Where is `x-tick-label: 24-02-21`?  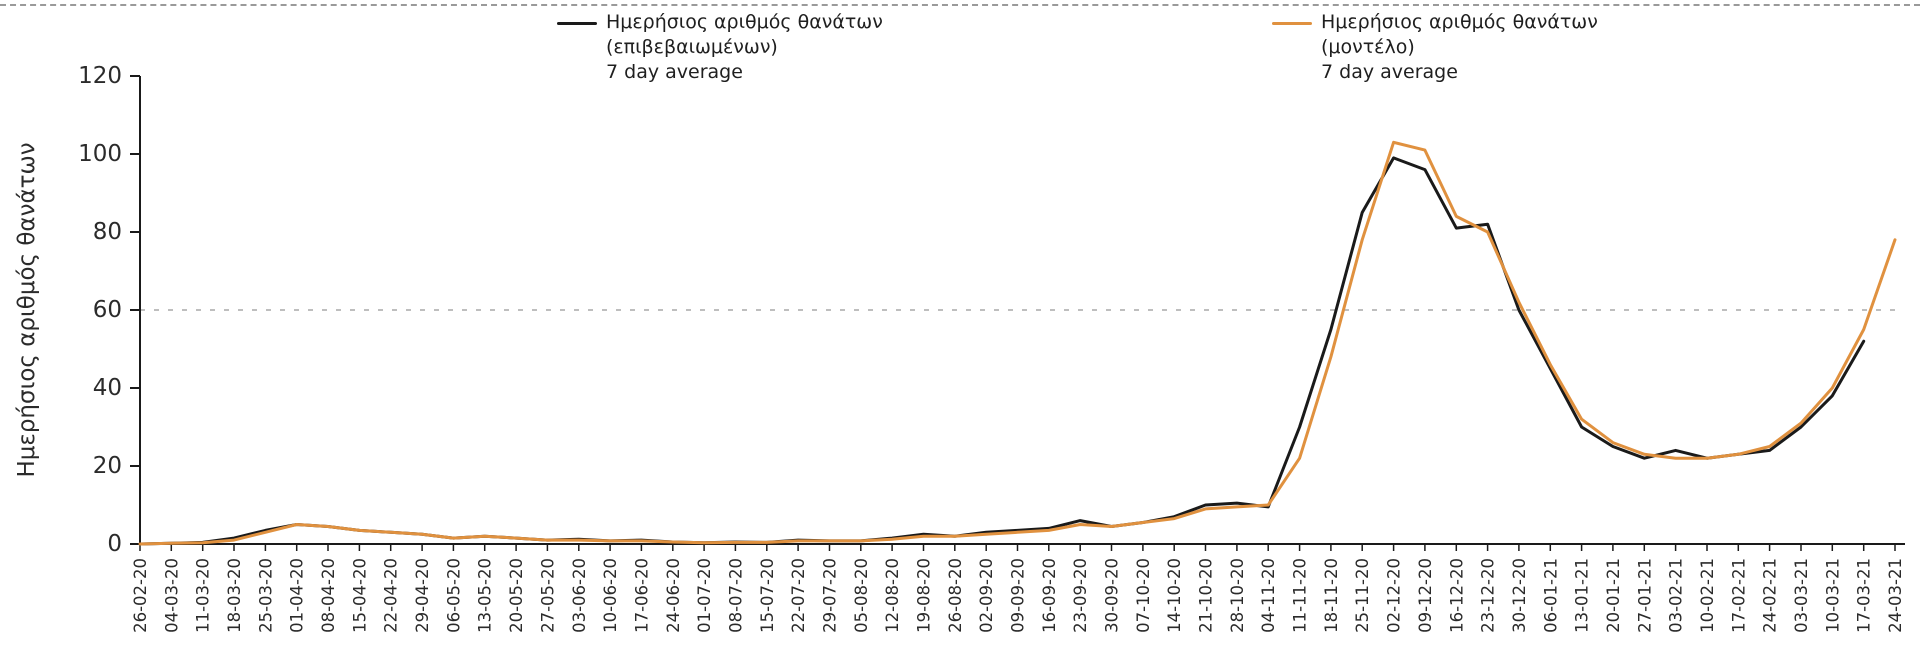
x-tick-label: 24-02-21 is located at coordinates (1770, 595).